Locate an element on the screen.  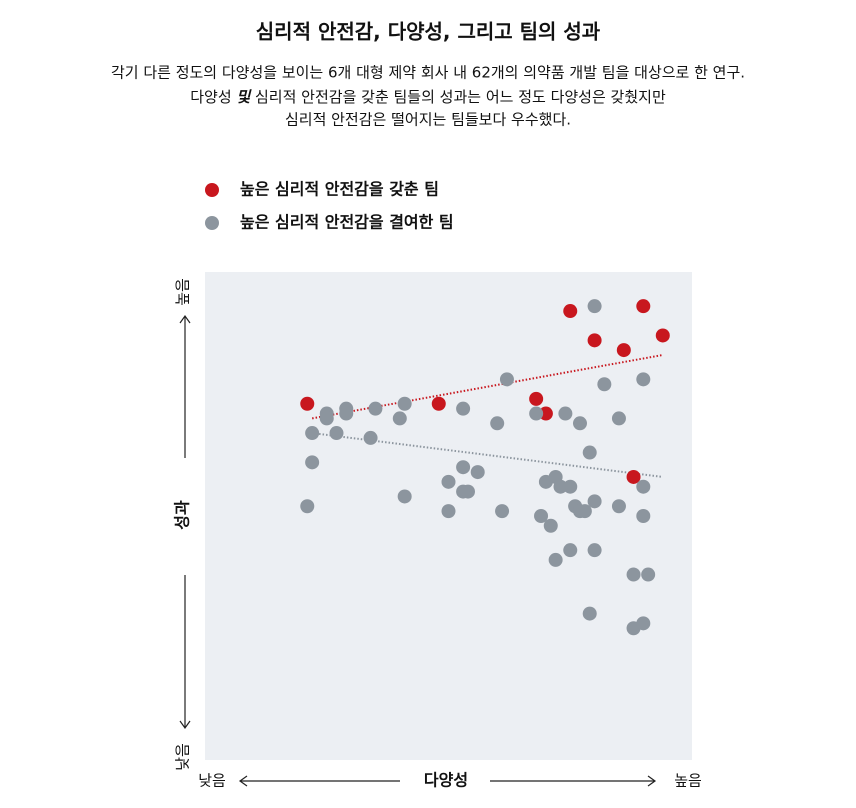
subtitle-part: 심리적 안전감을 갖춘 팀들의 성과는 어느 정도 다양성은 갖췄지만 is located at coordinates (458, 97).